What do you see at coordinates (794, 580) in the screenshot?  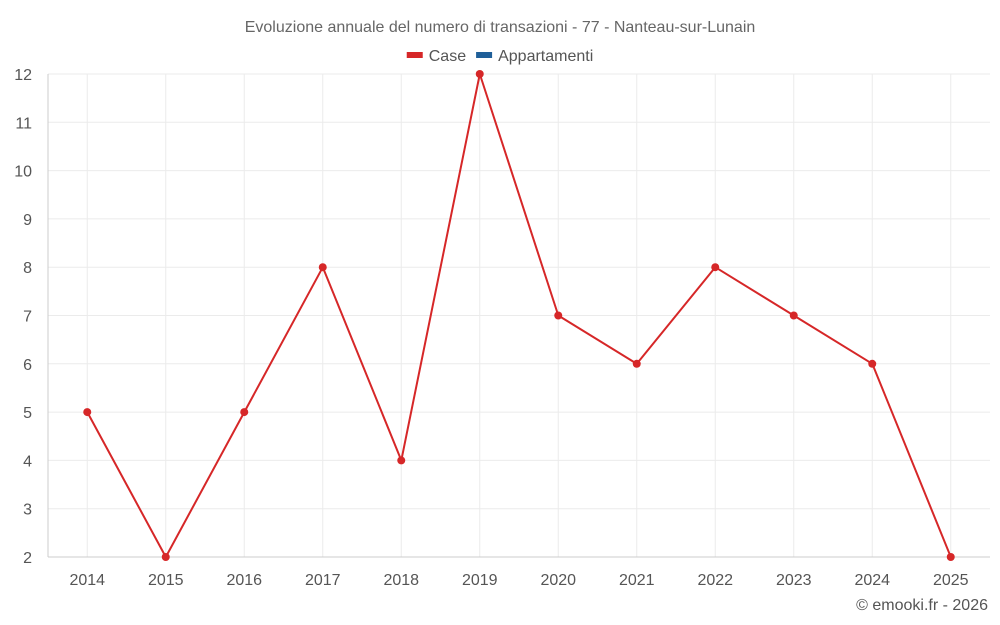 I see `x-tick-label: 2023` at bounding box center [794, 580].